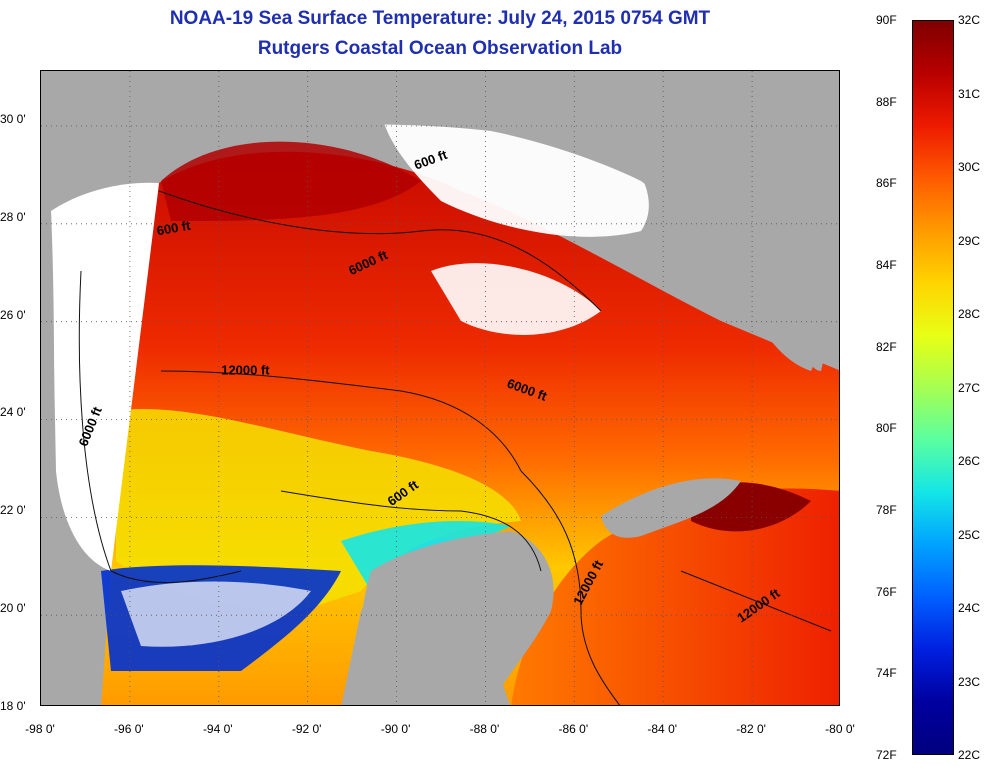  Describe the element at coordinates (886, 673) in the screenshot. I see `colorbar-fahrenheit-label: 74F` at that location.